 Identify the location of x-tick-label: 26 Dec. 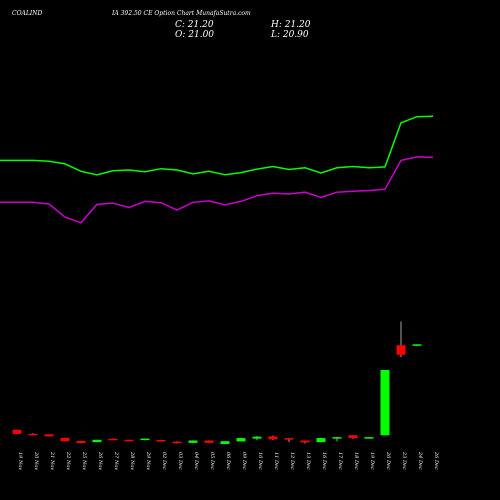
(436, 460).